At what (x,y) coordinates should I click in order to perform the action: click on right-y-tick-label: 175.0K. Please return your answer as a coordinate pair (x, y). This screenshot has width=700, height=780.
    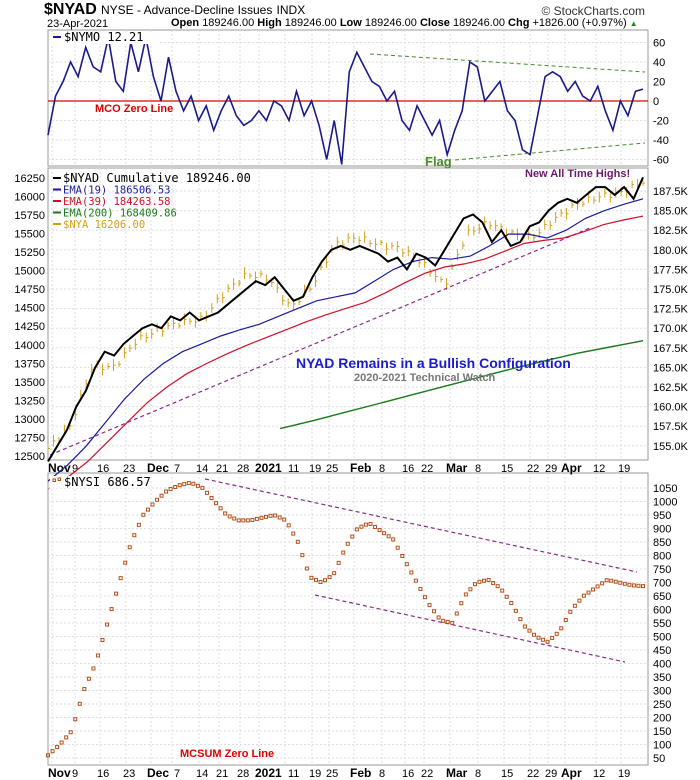
    Looking at the image, I should click on (671, 290).